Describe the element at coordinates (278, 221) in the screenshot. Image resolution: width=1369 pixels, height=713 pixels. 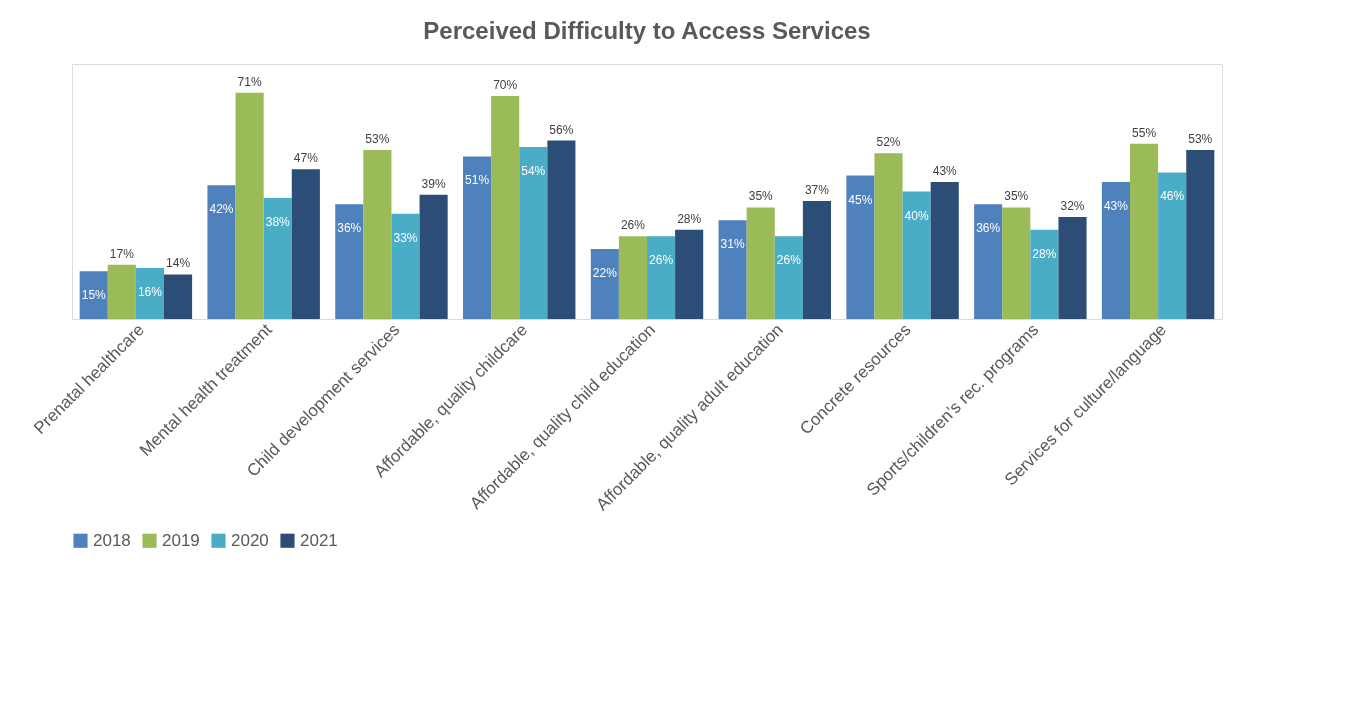
I see `data-label: 38%` at that location.